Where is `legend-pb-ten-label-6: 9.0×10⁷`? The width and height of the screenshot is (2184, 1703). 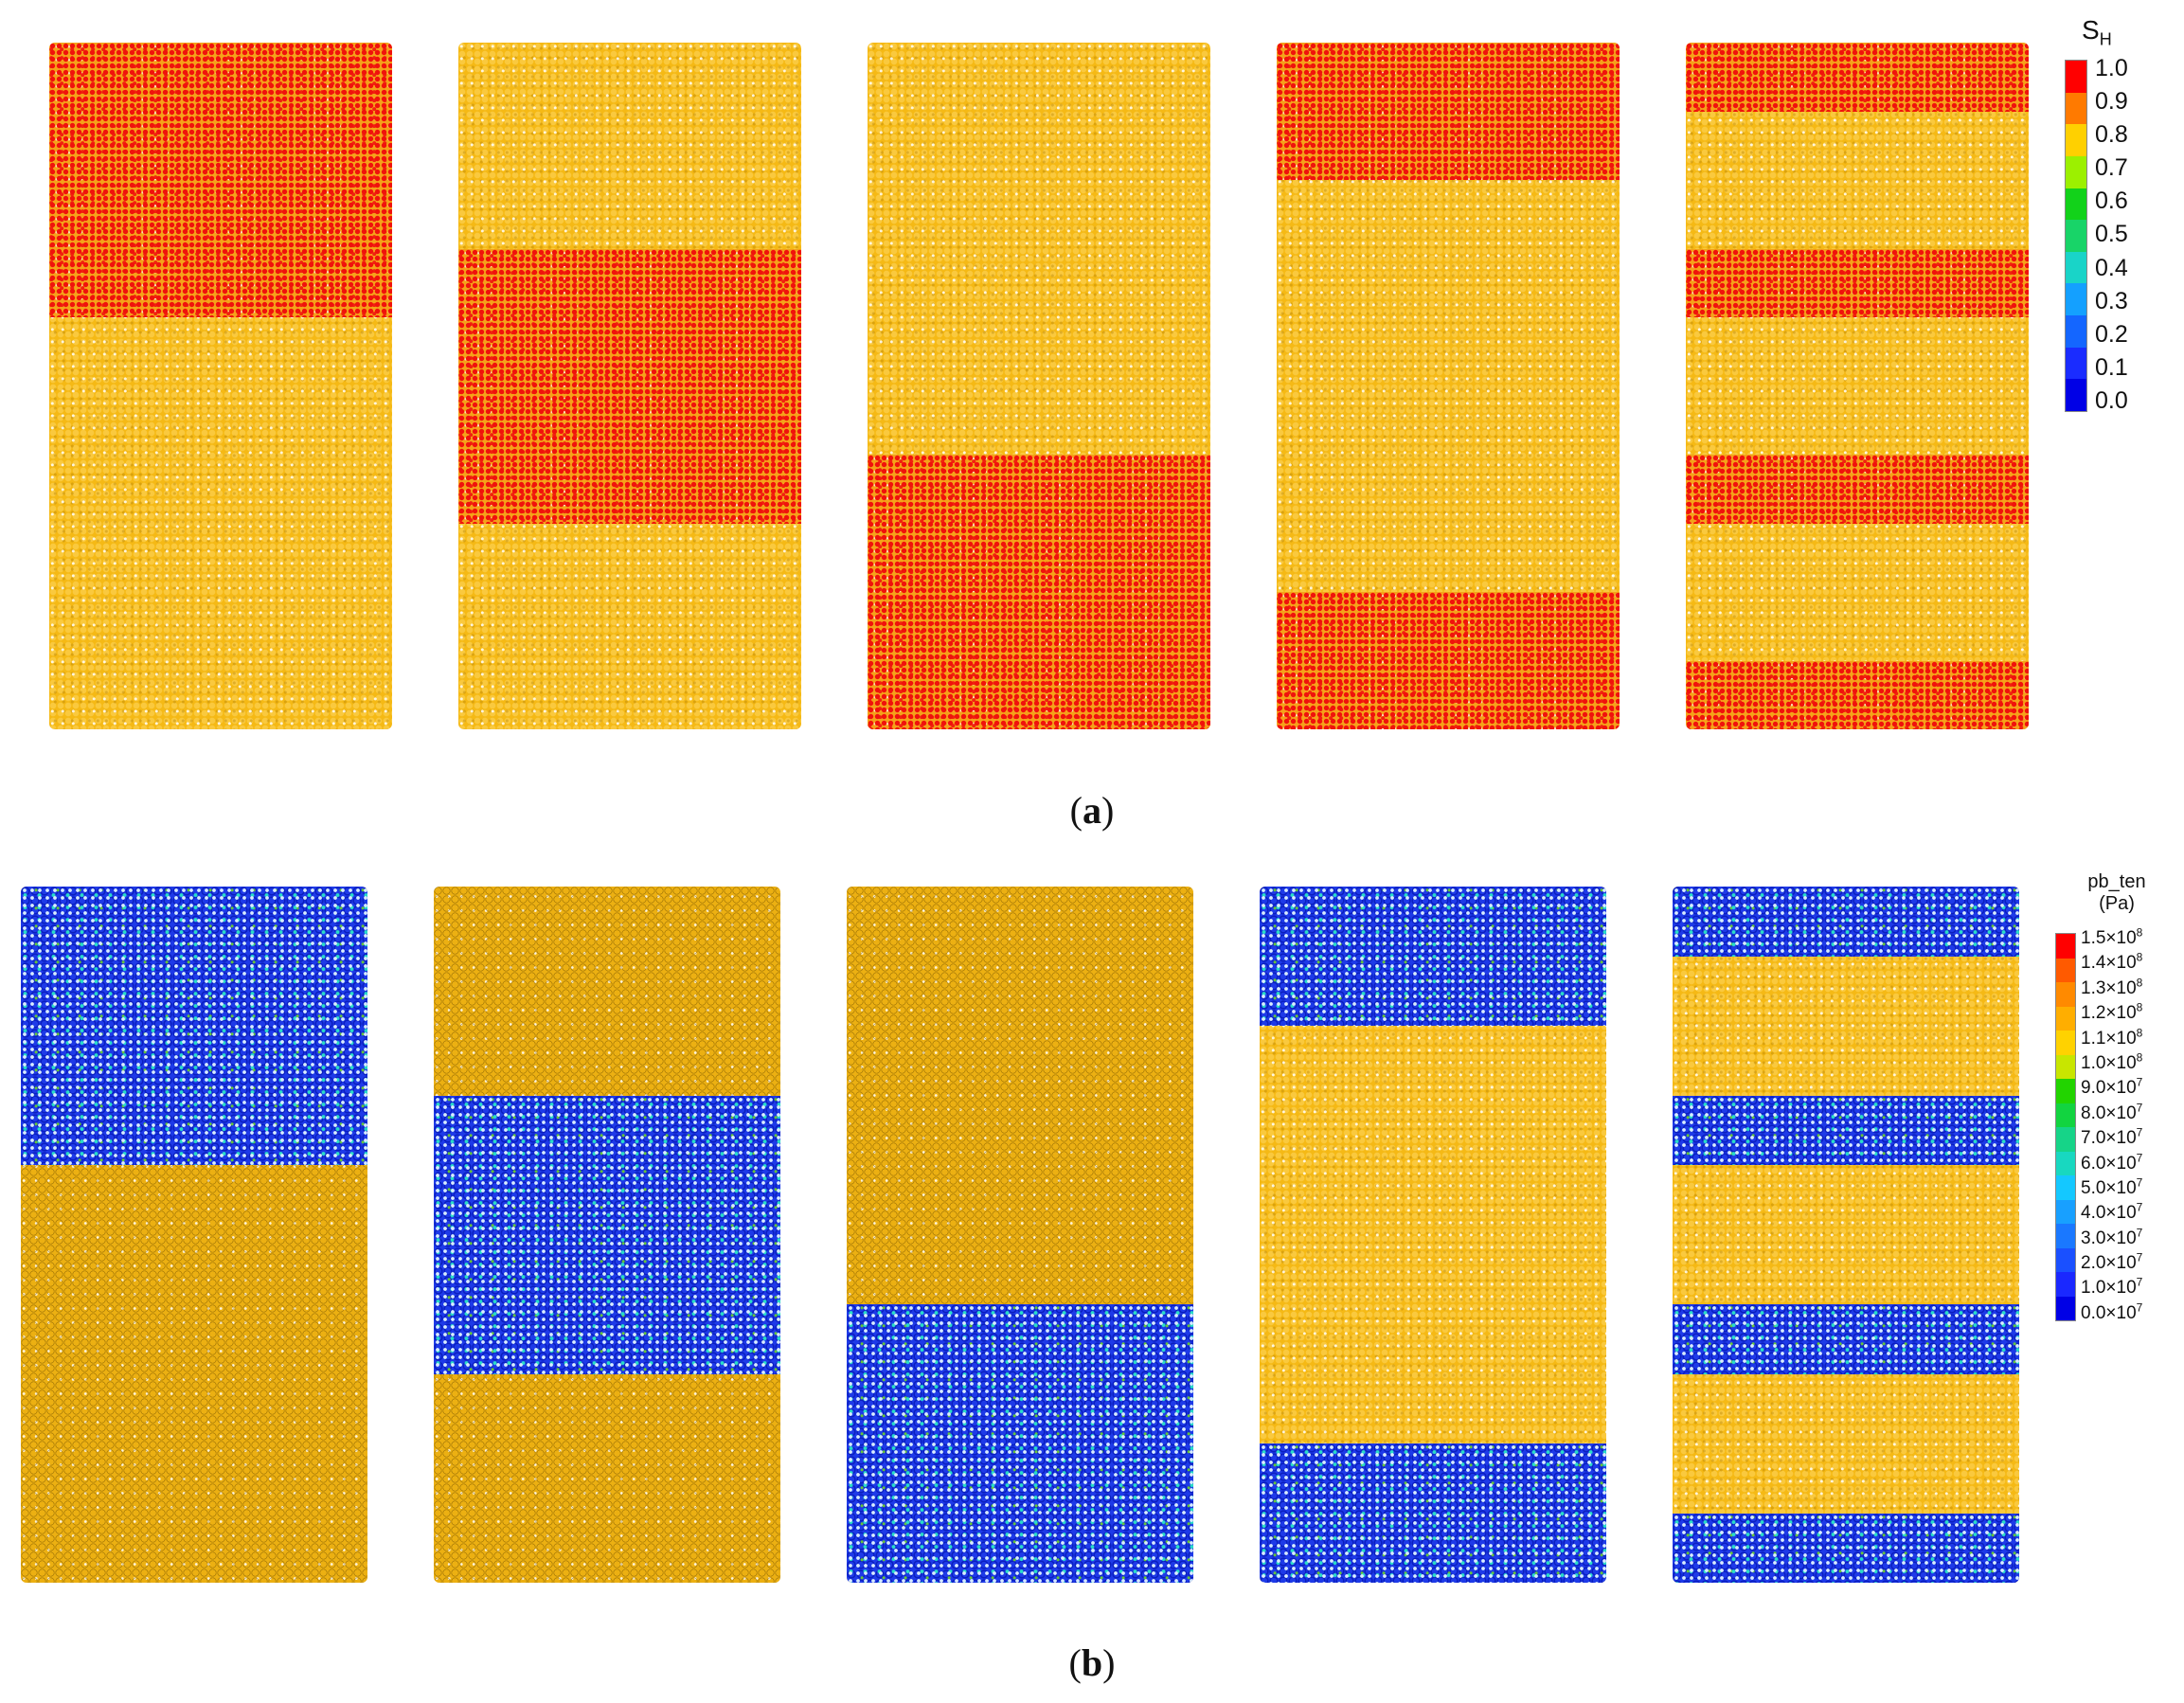
legend-pb-ten-label-6: 9.0×10⁷ is located at coordinates (2112, 1087).